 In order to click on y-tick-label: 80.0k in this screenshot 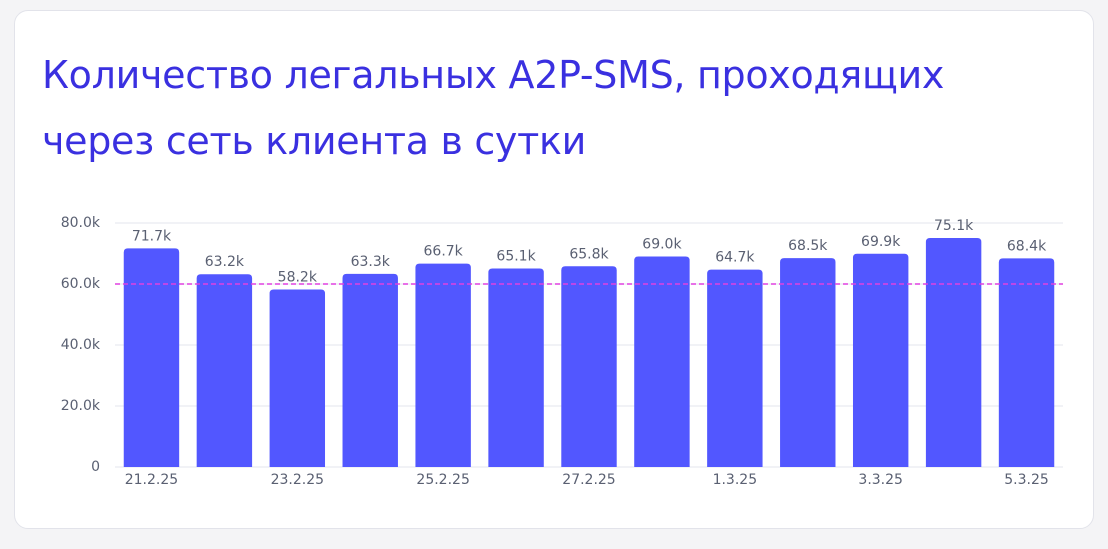, I will do `click(81, 223)`.